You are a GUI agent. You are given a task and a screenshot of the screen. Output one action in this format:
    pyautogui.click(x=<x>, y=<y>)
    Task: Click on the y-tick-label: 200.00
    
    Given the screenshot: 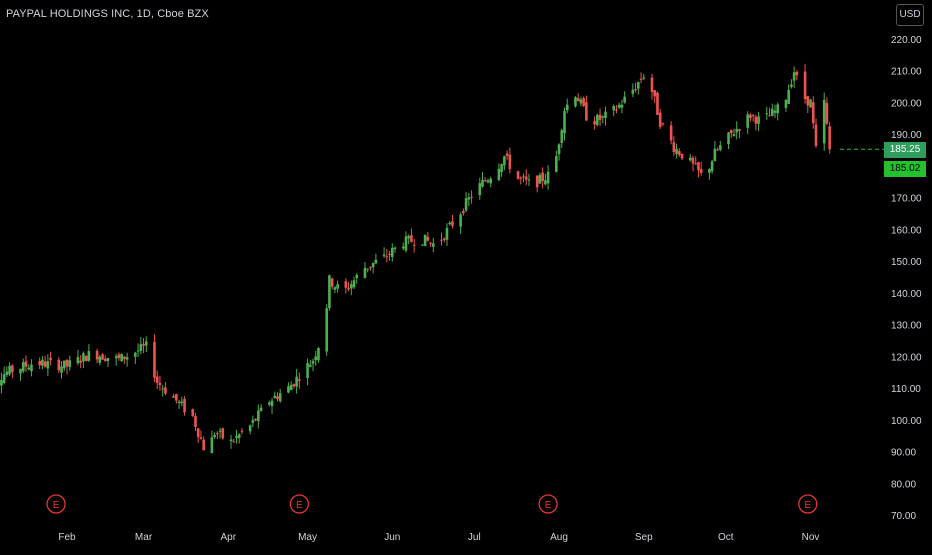 What is the action you would take?
    pyautogui.click(x=906, y=103)
    